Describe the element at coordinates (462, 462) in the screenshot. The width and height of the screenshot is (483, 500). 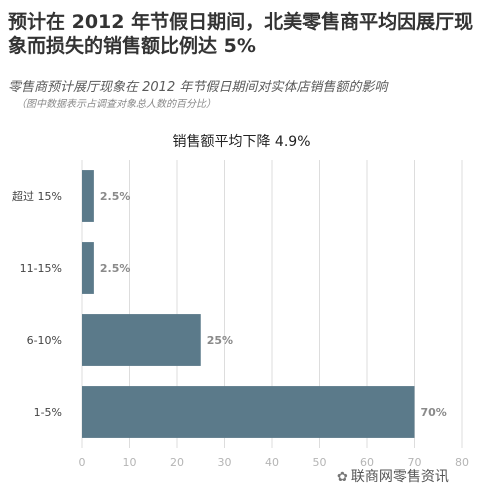
I see `x-tick-label: 80` at that location.